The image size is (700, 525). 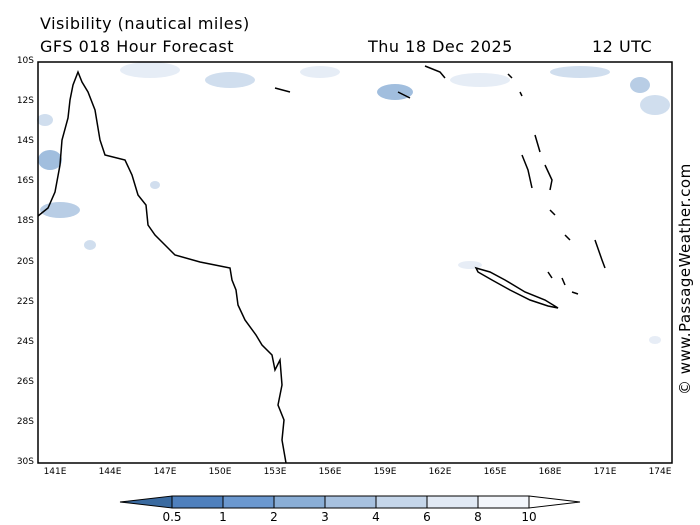 What do you see at coordinates (440, 46) in the screenshot?
I see `forecast-date: Thu 18 Dec 2025` at bounding box center [440, 46].